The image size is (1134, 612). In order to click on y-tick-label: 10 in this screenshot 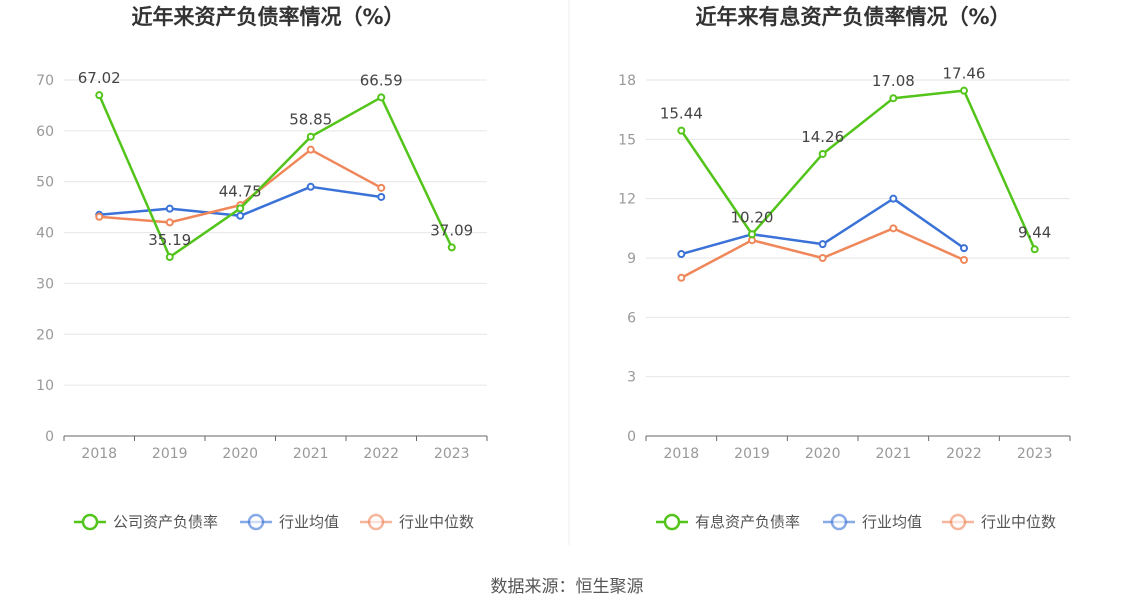, I will do `click(45, 386)`.